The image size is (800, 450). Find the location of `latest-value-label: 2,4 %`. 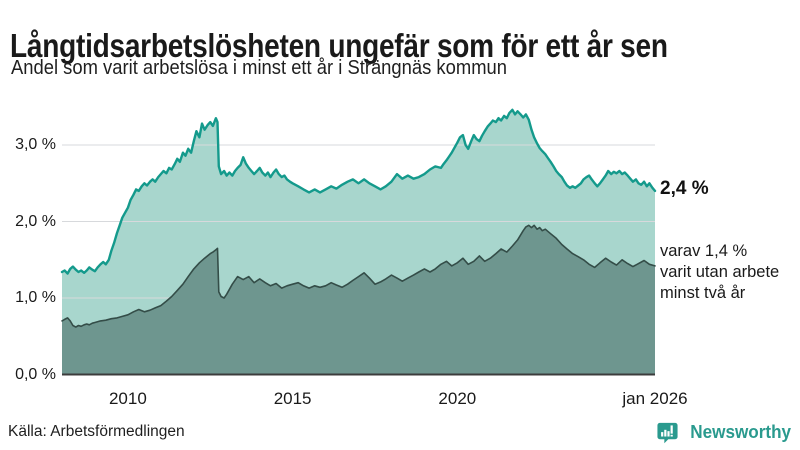

latest-value-label: 2,4 % is located at coordinates (684, 188).